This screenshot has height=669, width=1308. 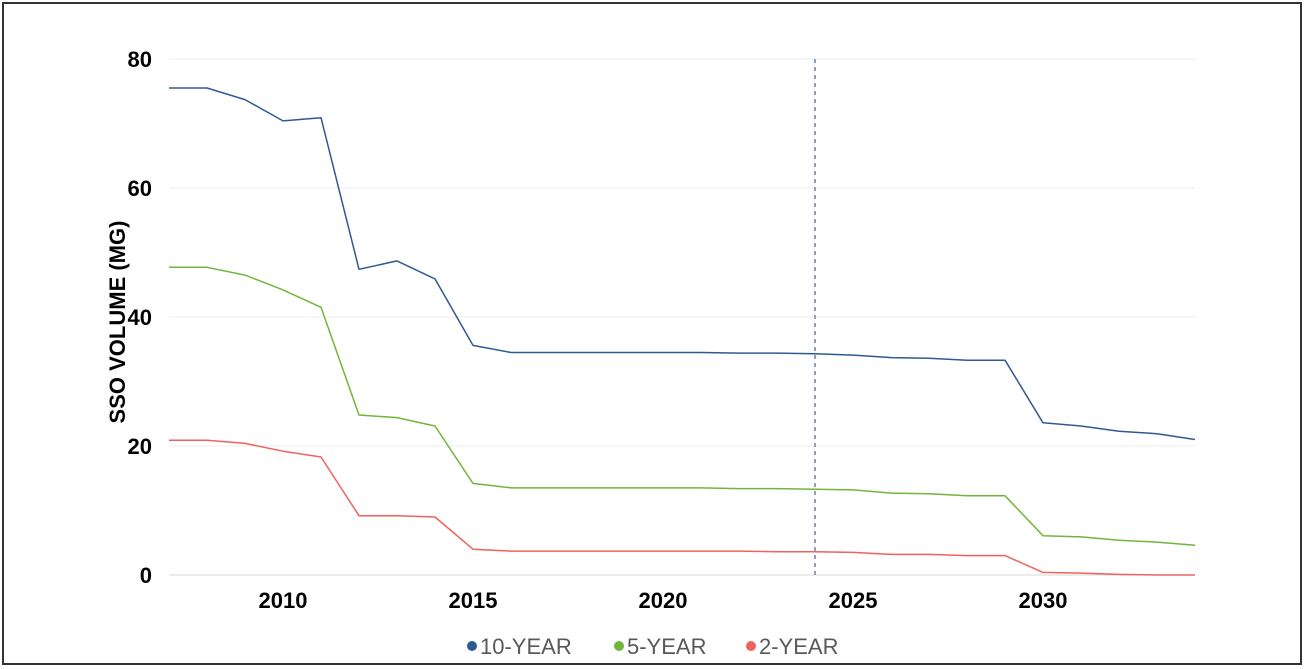 I want to click on x-tick-label: 2010, so click(x=283, y=600).